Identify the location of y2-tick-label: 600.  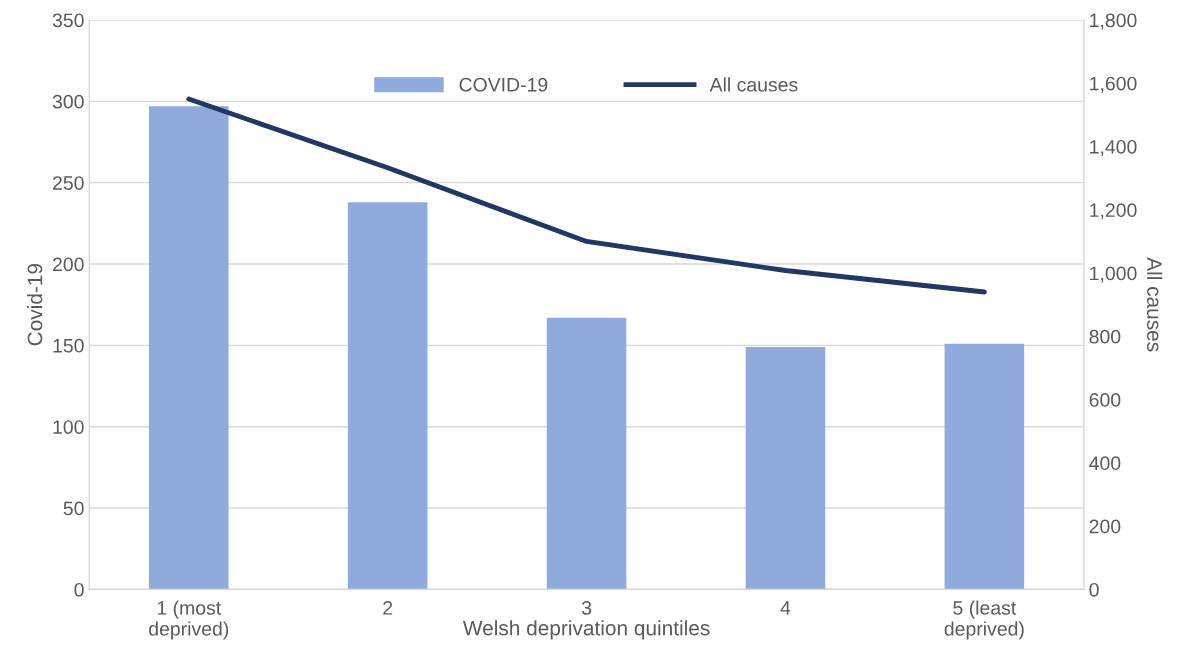
(1105, 400).